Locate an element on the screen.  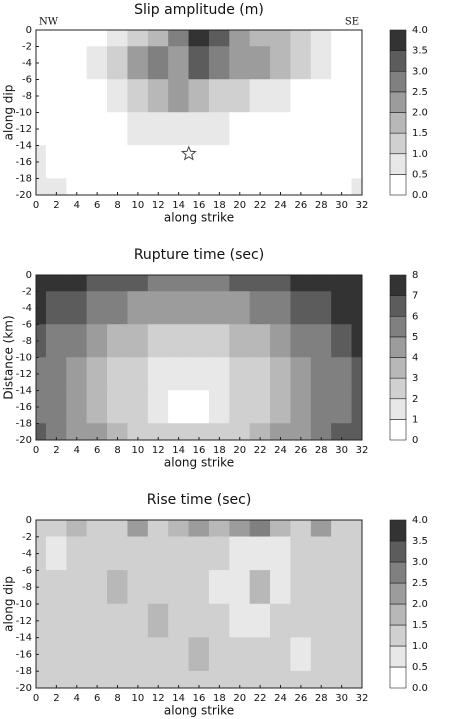
x-tick-label: 12 is located at coordinates (158, 450).